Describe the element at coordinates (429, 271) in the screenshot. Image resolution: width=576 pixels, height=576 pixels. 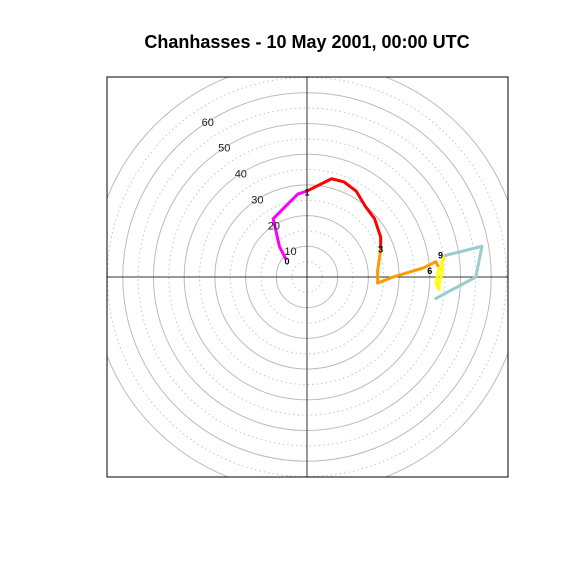
I see `hour-label: 6` at that location.